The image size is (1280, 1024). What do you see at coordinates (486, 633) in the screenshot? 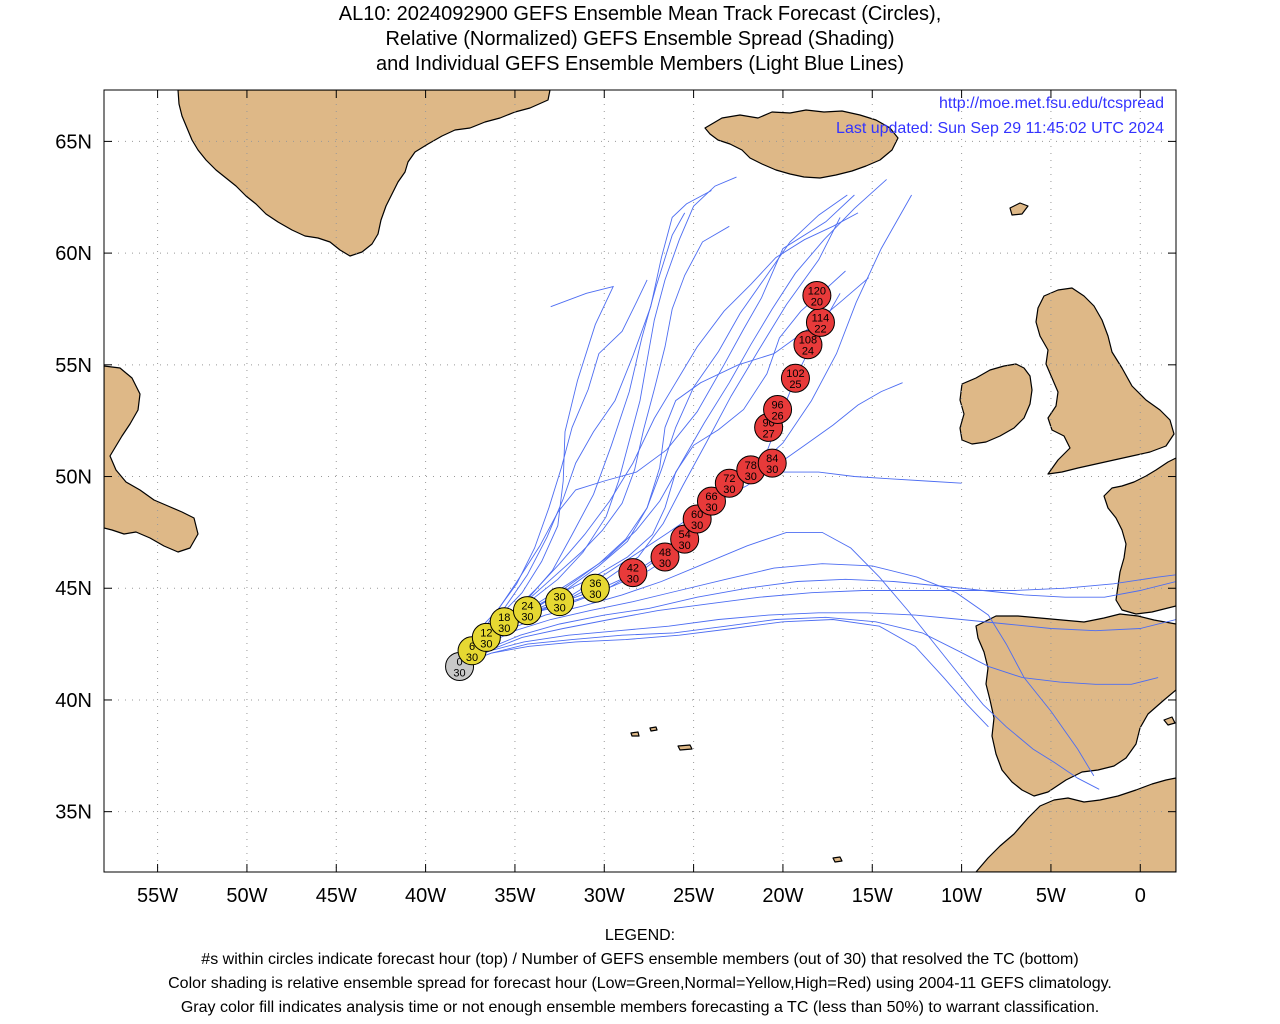
I see `forecast-hour-label: 12` at bounding box center [486, 633].